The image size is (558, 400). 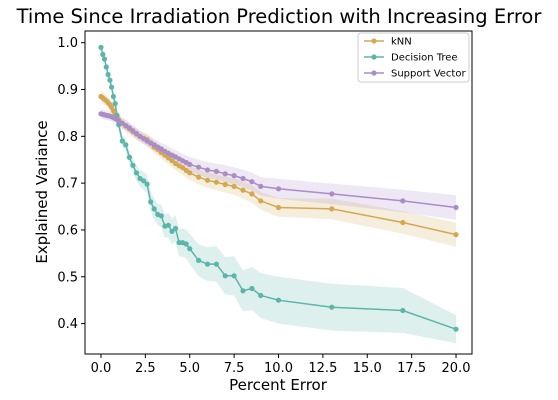 I want to click on y-tick-label: 0.7, so click(x=67, y=184).